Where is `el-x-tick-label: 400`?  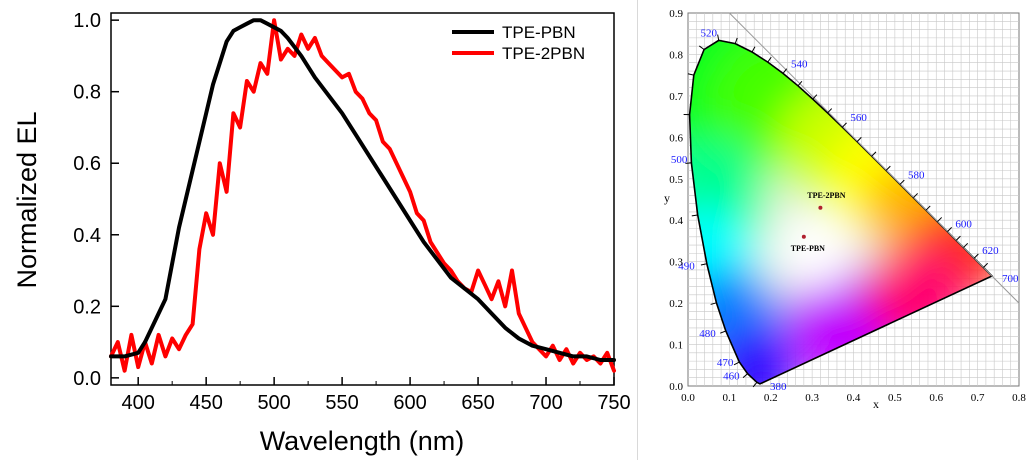
el-x-tick-label: 400 is located at coordinates (138, 403).